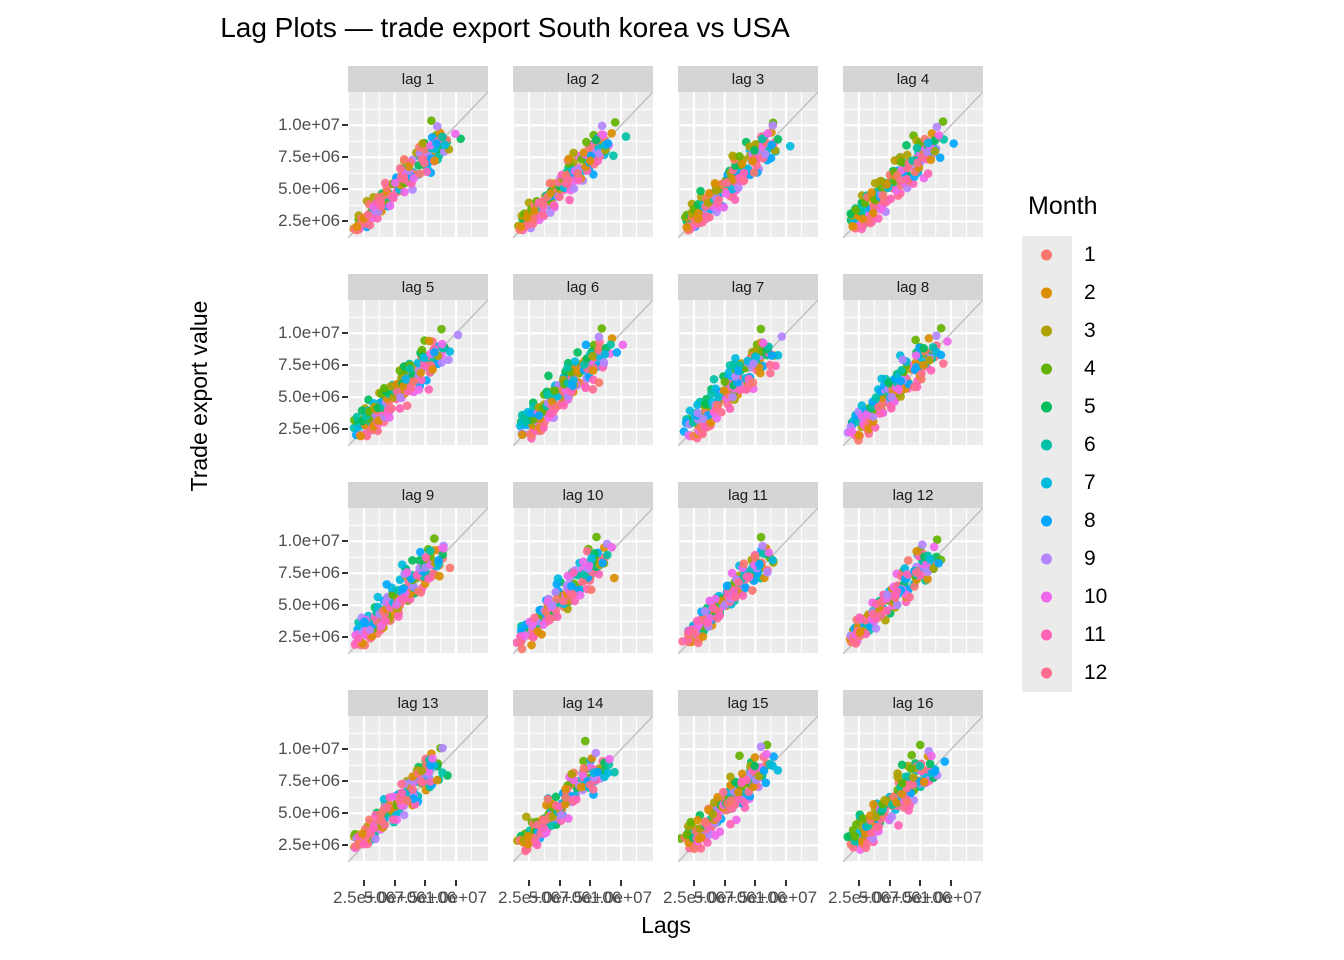  I want to click on legend-item-label: 11, so click(1095, 634).